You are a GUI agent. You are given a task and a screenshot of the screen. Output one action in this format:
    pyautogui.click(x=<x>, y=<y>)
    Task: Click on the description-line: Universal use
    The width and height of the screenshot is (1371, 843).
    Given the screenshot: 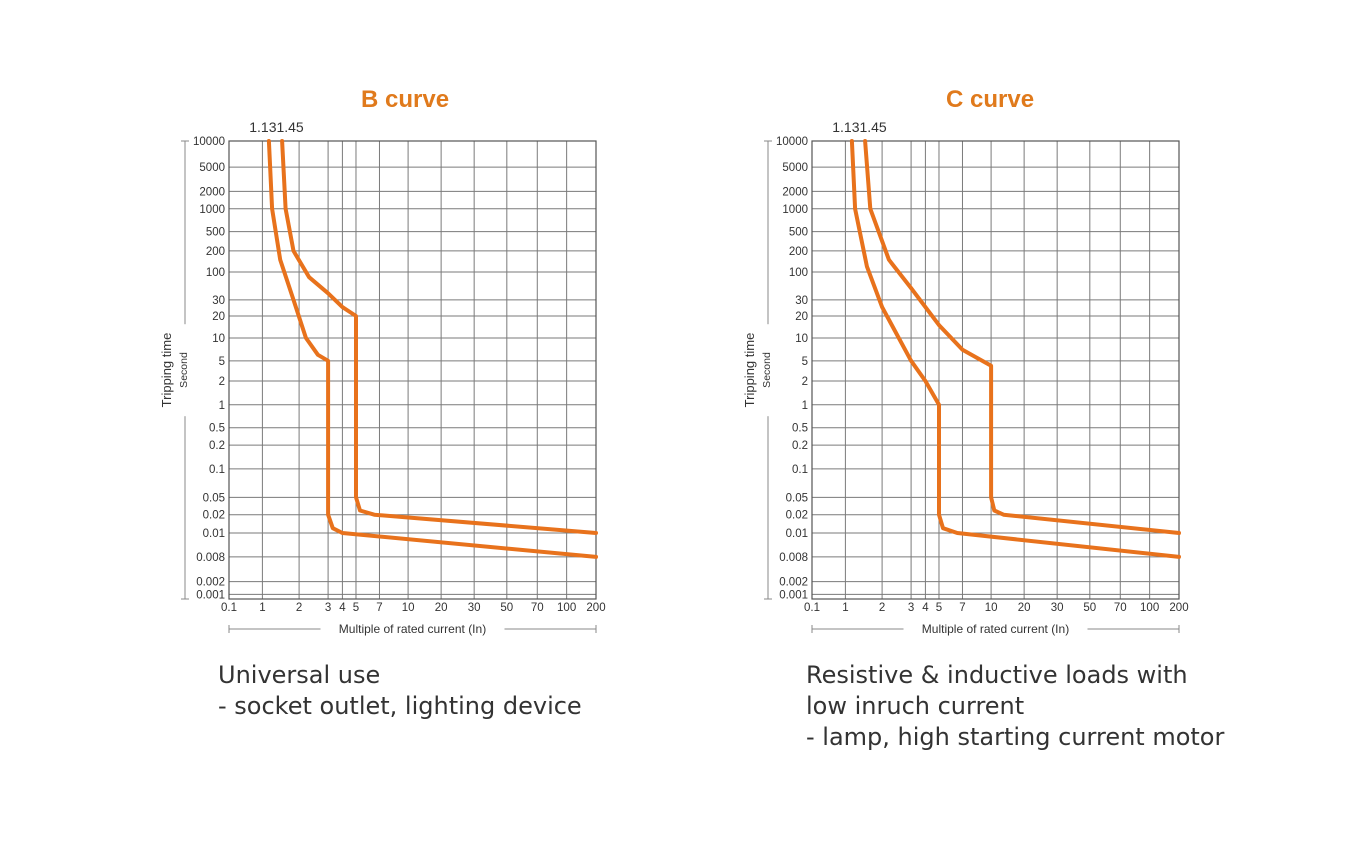 What is the action you would take?
    pyautogui.click(x=299, y=675)
    